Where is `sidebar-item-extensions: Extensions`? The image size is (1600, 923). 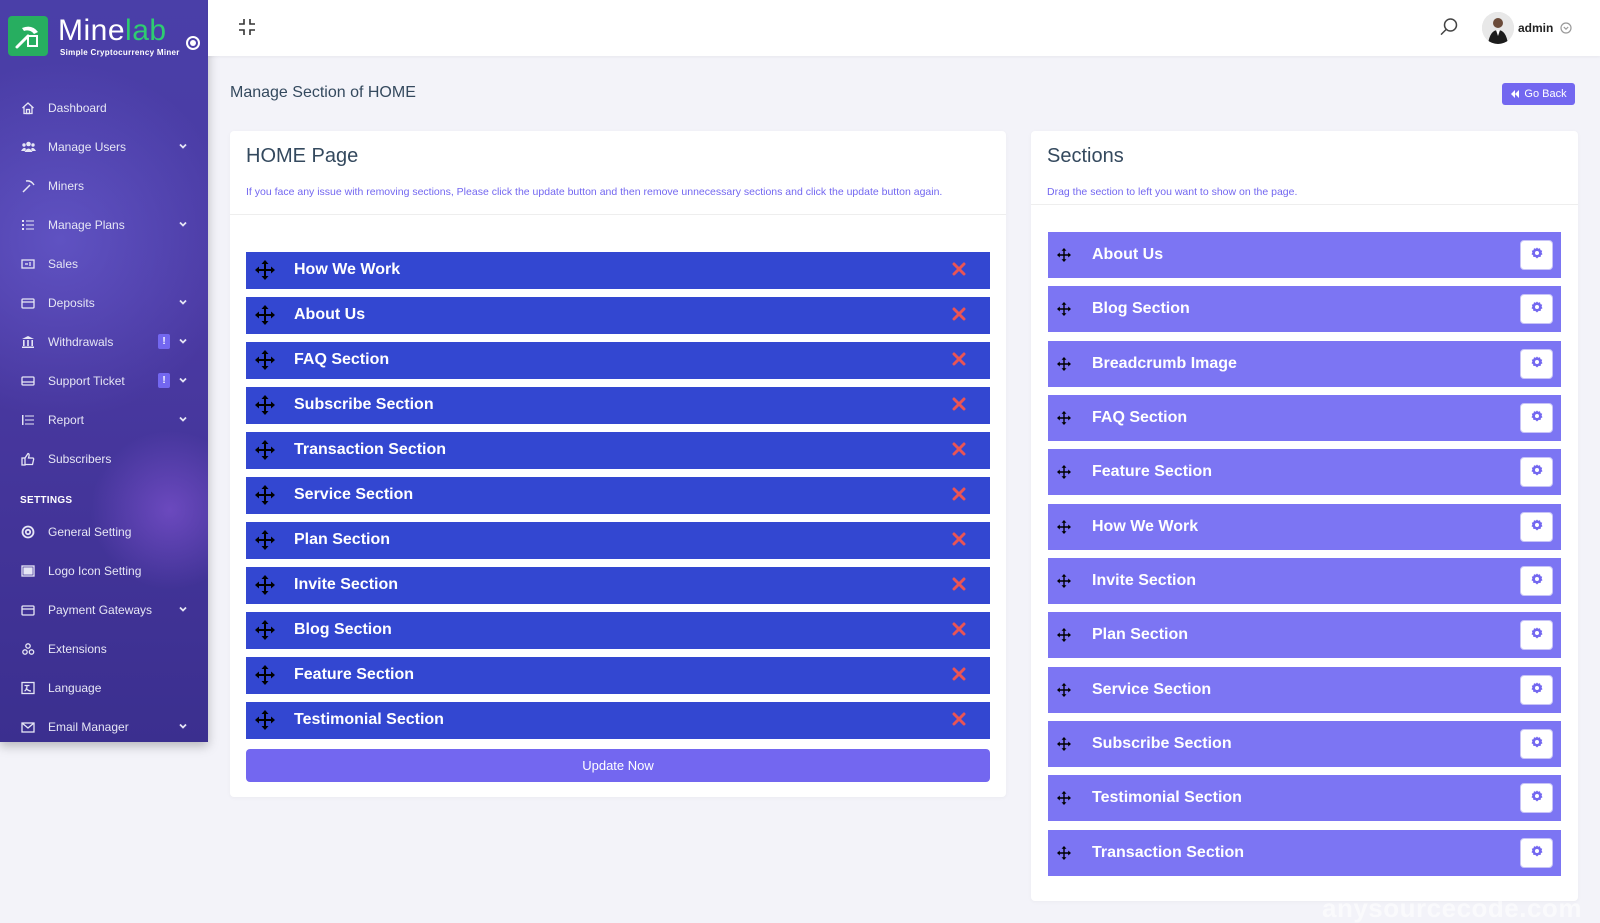
sidebar-item-extensions: Extensions is located at coordinates (104, 648).